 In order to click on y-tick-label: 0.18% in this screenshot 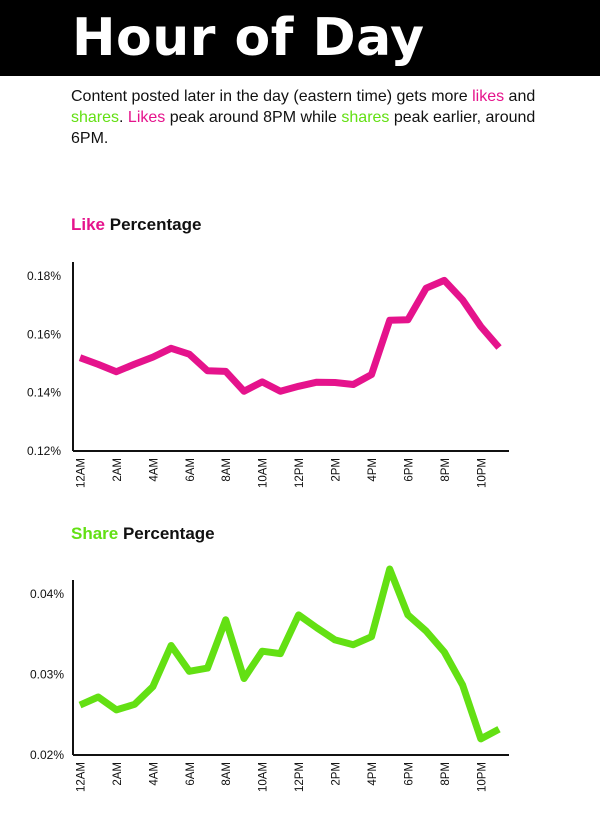, I will do `click(44, 276)`.